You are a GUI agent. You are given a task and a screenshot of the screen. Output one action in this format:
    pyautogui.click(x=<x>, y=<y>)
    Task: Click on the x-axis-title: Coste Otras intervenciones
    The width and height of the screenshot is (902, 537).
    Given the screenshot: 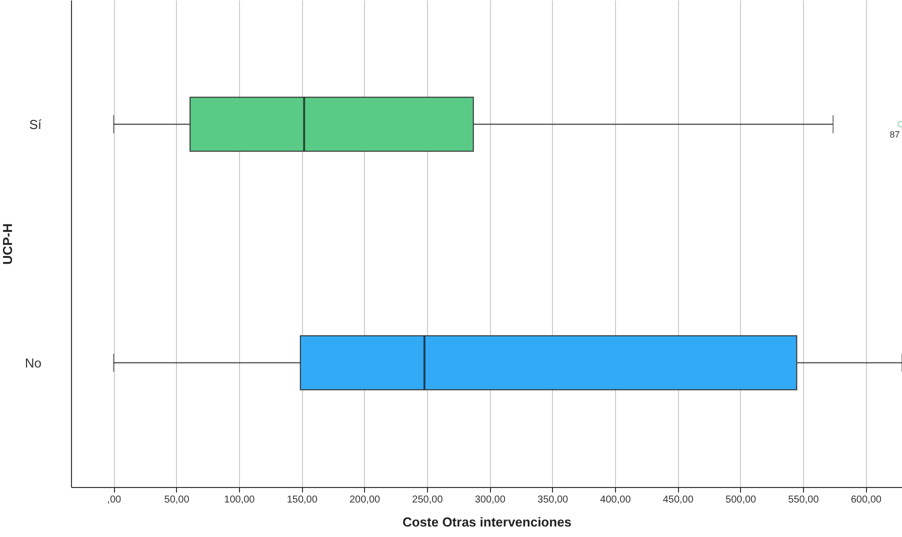 What is the action you would take?
    pyautogui.click(x=487, y=522)
    